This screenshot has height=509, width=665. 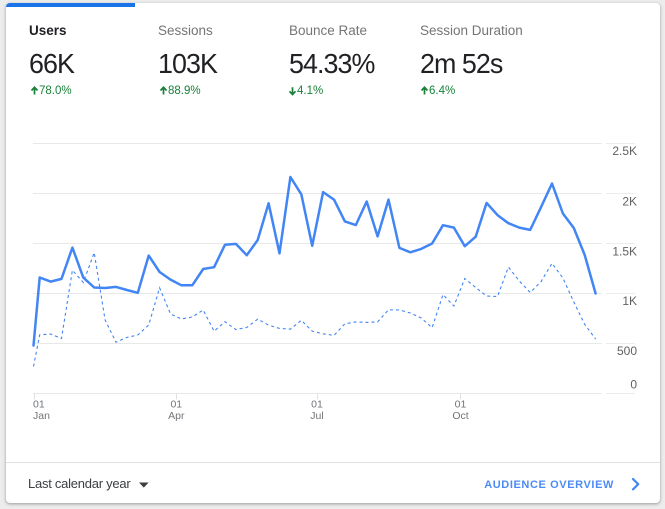 I want to click on svg-text: 1K, so click(x=629, y=301).